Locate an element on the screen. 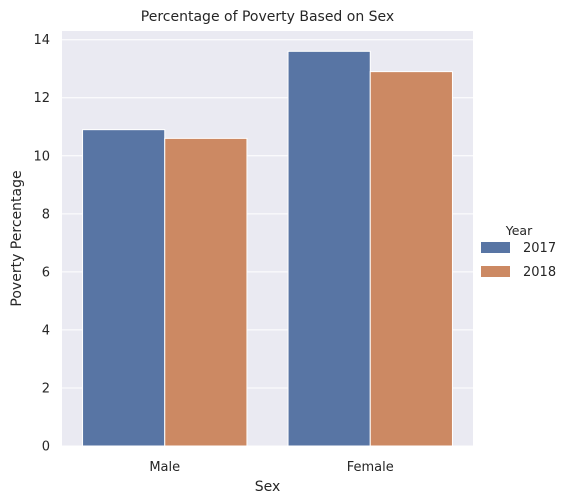 This screenshot has width=571, height=504. legend-label-2018: 2018 is located at coordinates (539, 272).